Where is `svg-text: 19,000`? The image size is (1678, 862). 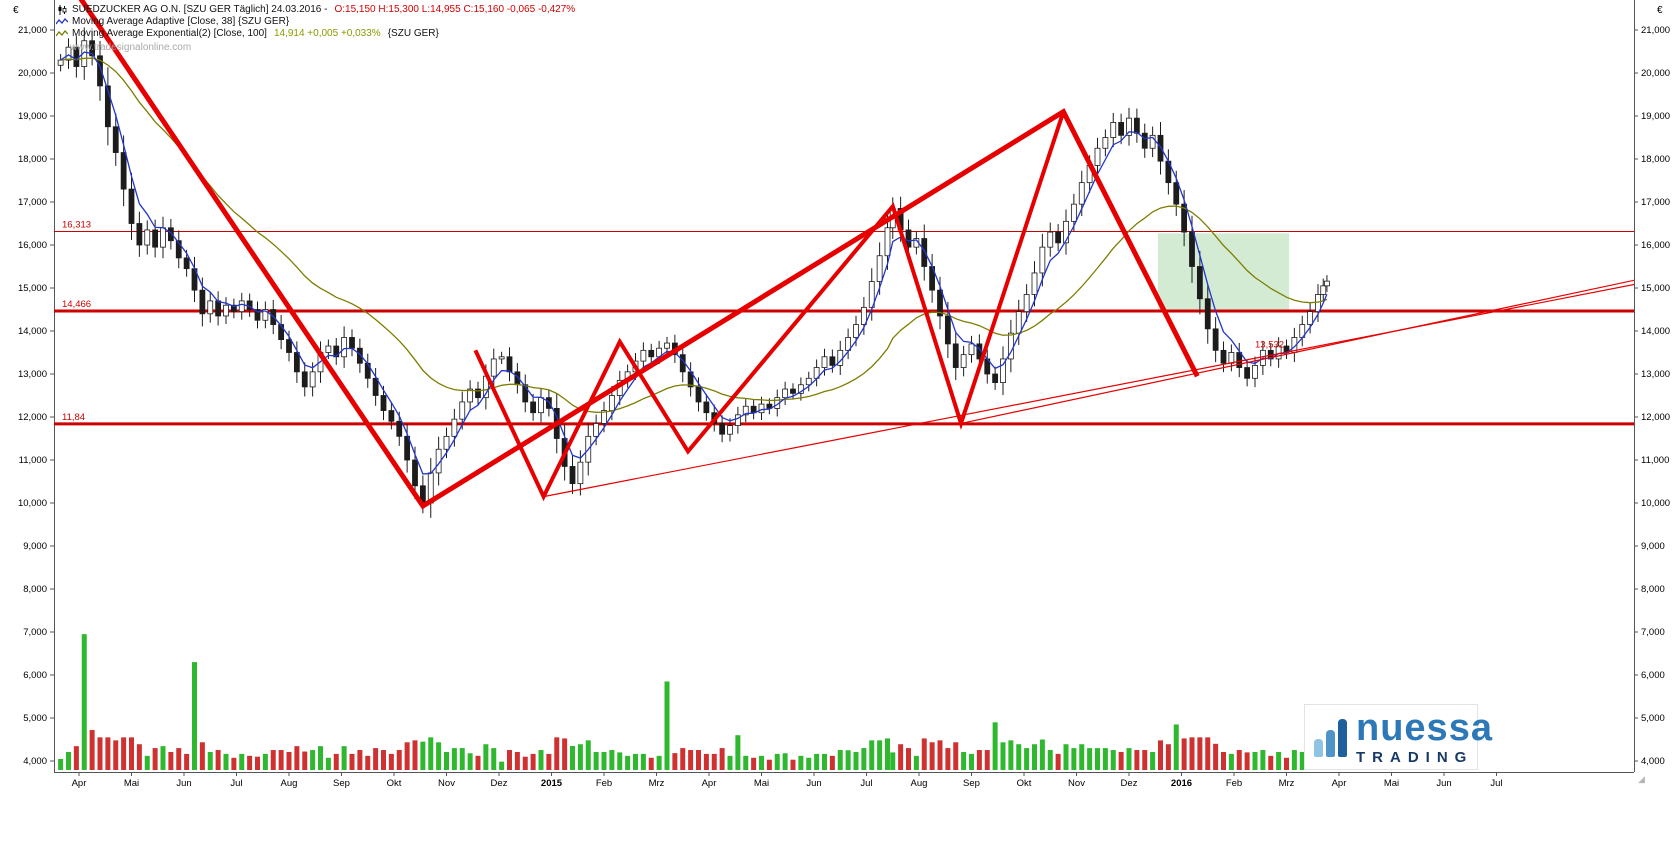 svg-text: 19,000 is located at coordinates (32, 116).